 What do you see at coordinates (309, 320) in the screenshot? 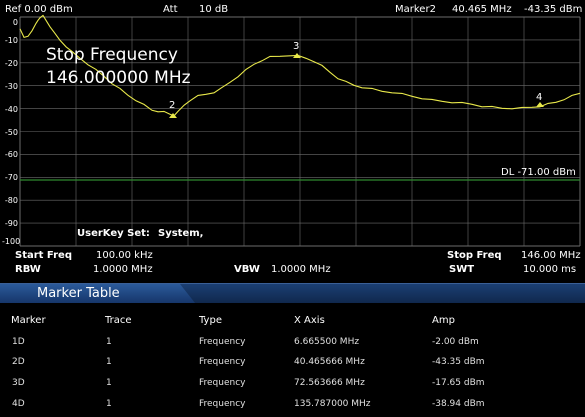
I see `col-x-axis: X Axis` at bounding box center [309, 320].